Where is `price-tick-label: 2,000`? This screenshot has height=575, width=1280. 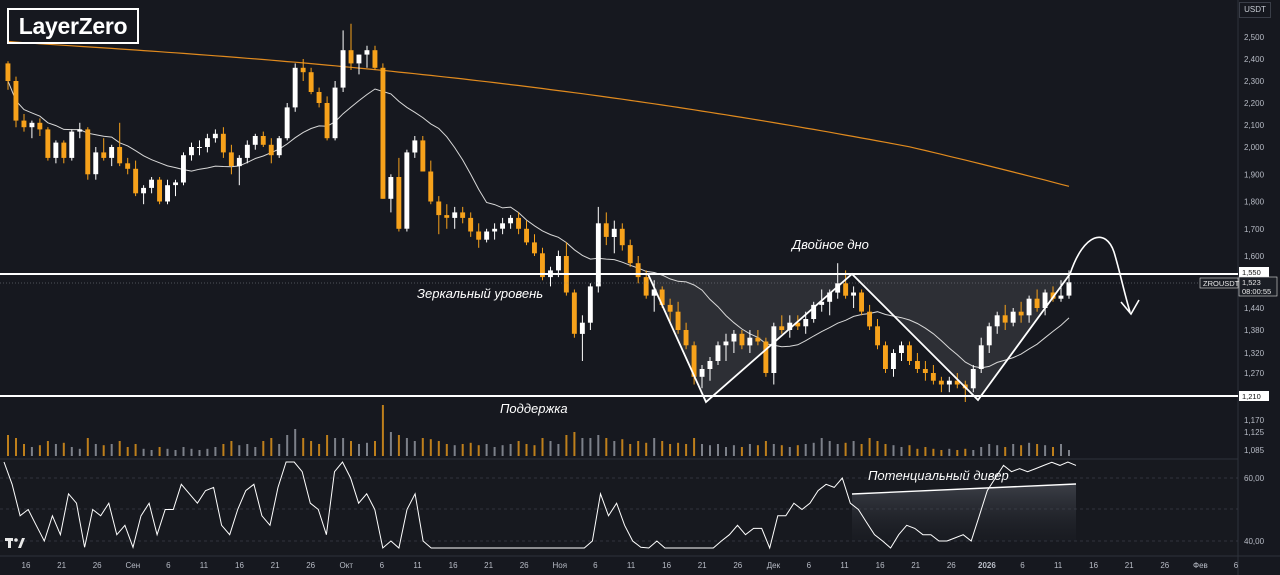
price-tick-label: 2,000 is located at coordinates (1254, 147).